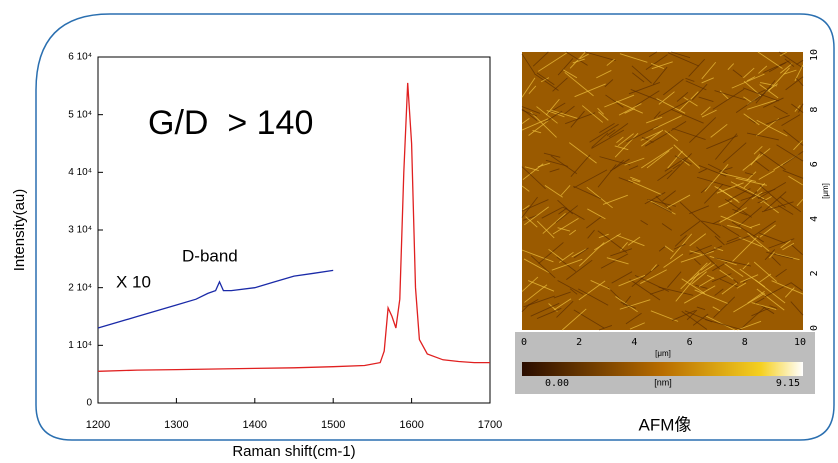 The width and height of the screenshot is (838, 463). I want to click on afm-y-unit: [μm], so click(825, 191).